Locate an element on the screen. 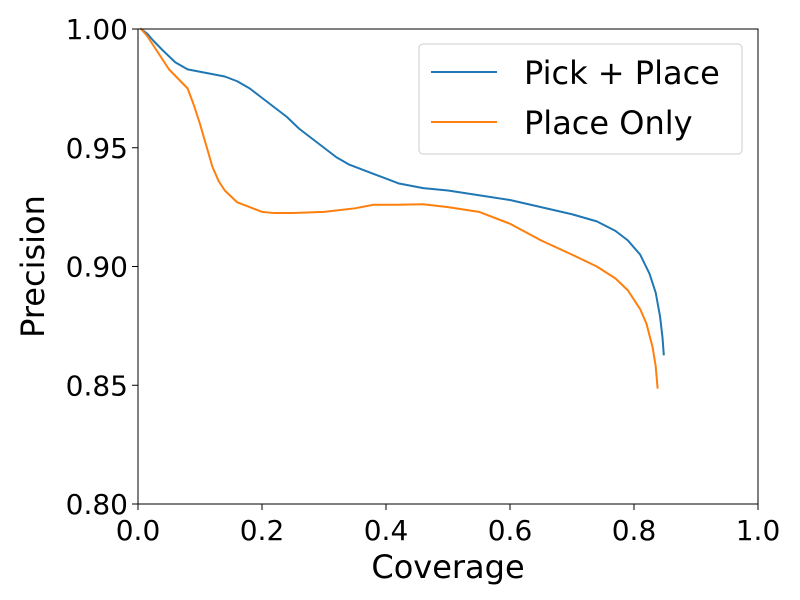 The image size is (800, 600). x-tick-label: 1.0 is located at coordinates (758, 530).